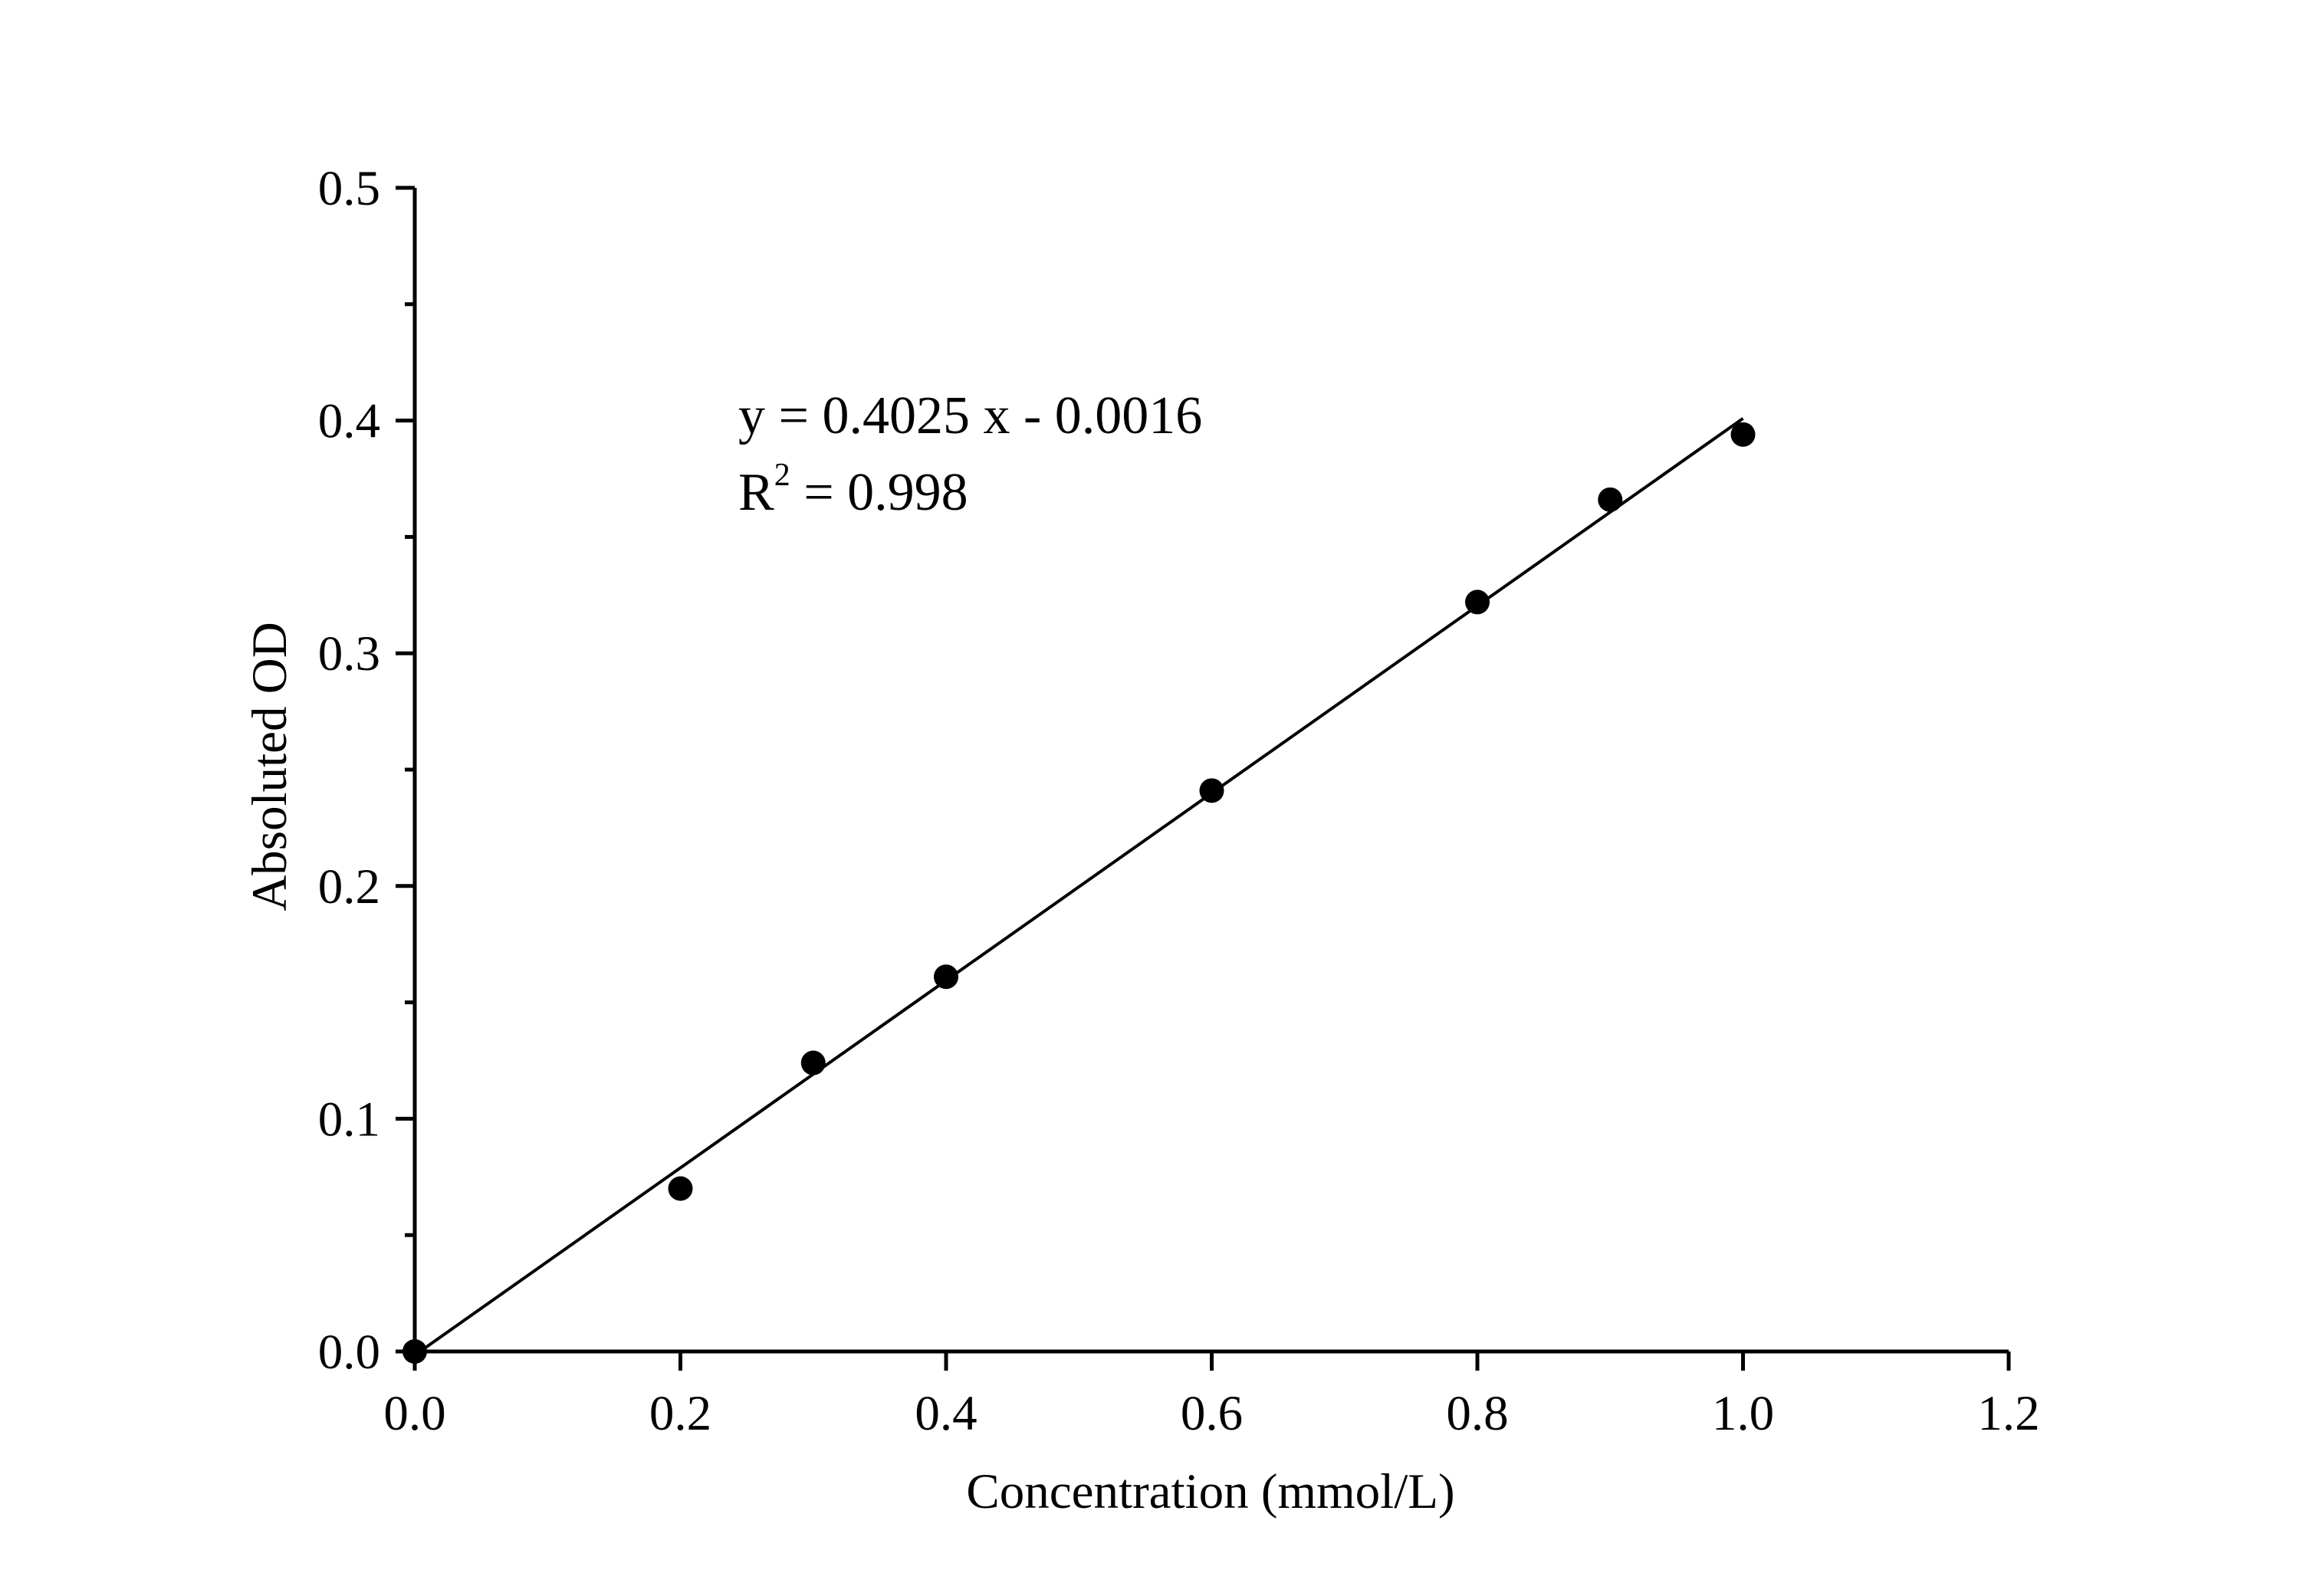  Describe the element at coordinates (349, 1352) in the screenshot. I see `y-tick-label: 0.0` at that location.